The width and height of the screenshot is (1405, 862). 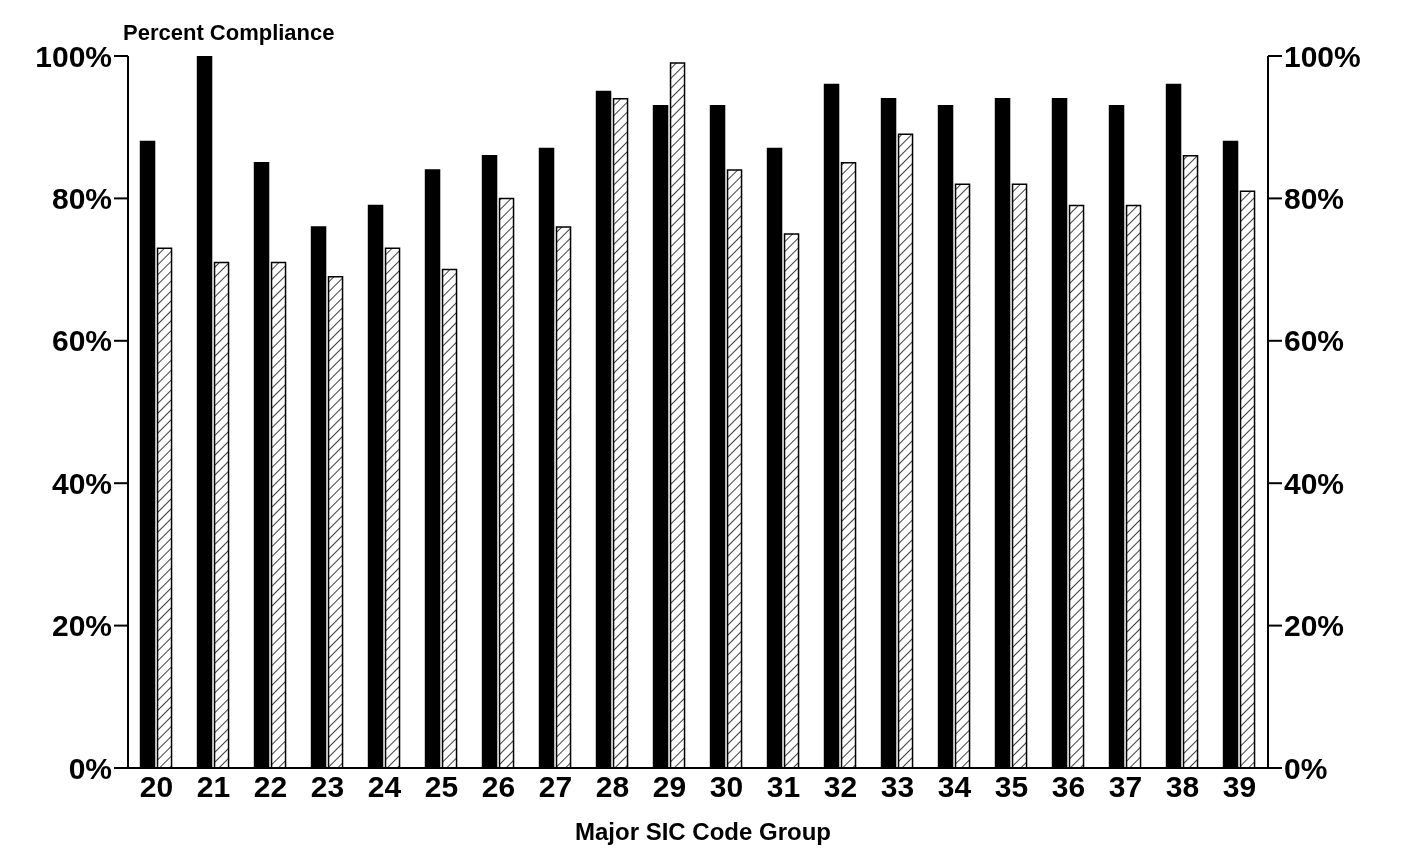 What do you see at coordinates (1011, 787) in the screenshot?
I see `x-tick-label: 35` at bounding box center [1011, 787].